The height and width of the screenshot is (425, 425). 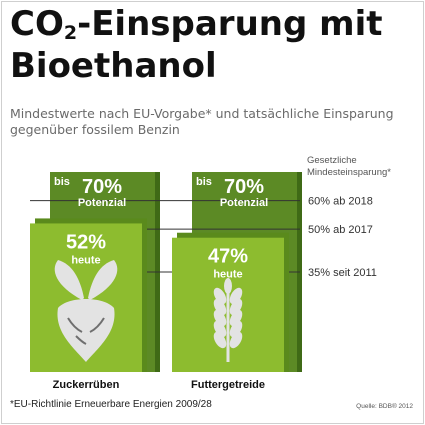 I want to click on data-label-value: 52%, so click(x=86, y=242).